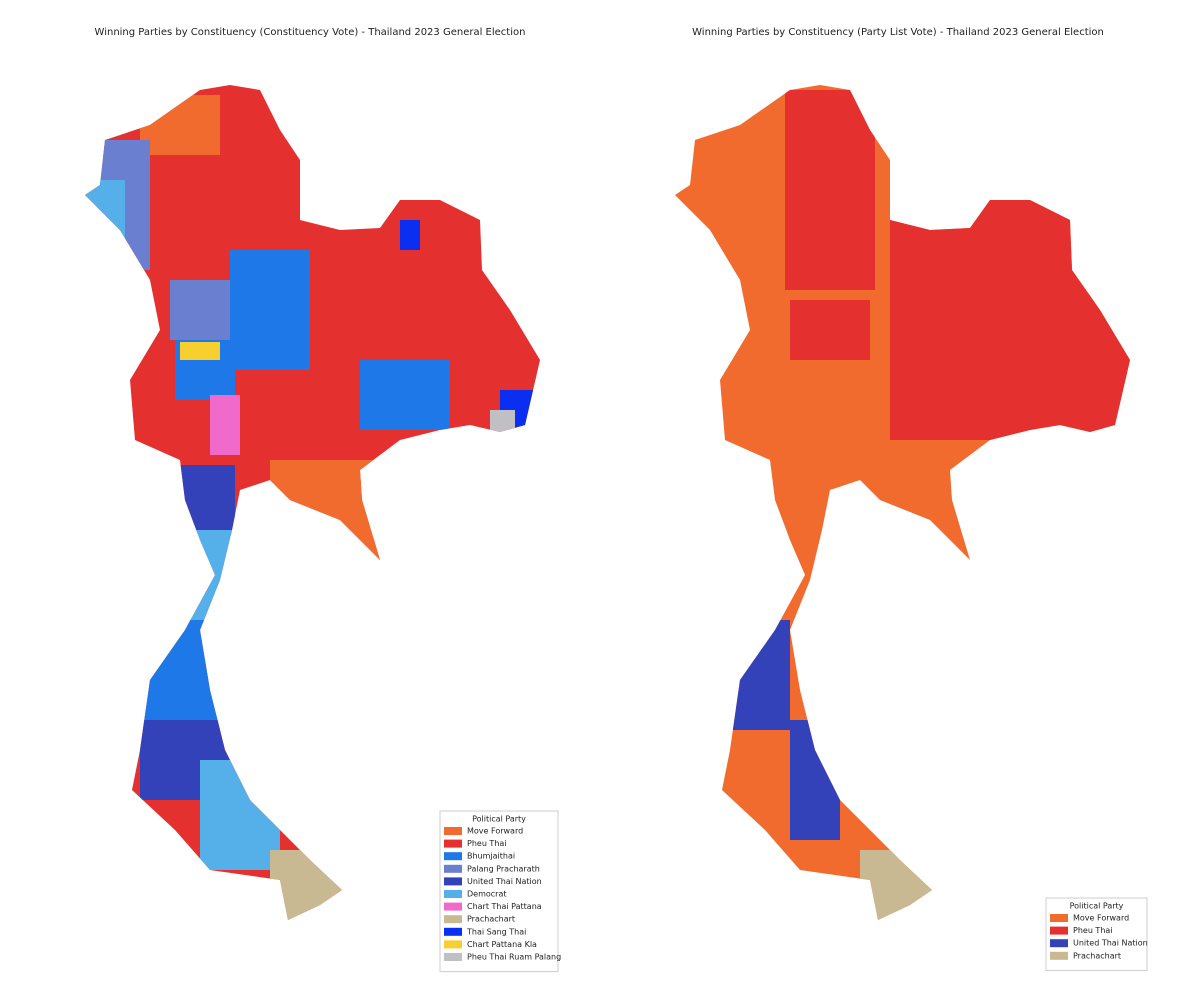 This screenshot has height=993, width=1200. What do you see at coordinates (514, 957) in the screenshot?
I see `legend-label: Pheu Thai Ruam Palang` at bounding box center [514, 957].